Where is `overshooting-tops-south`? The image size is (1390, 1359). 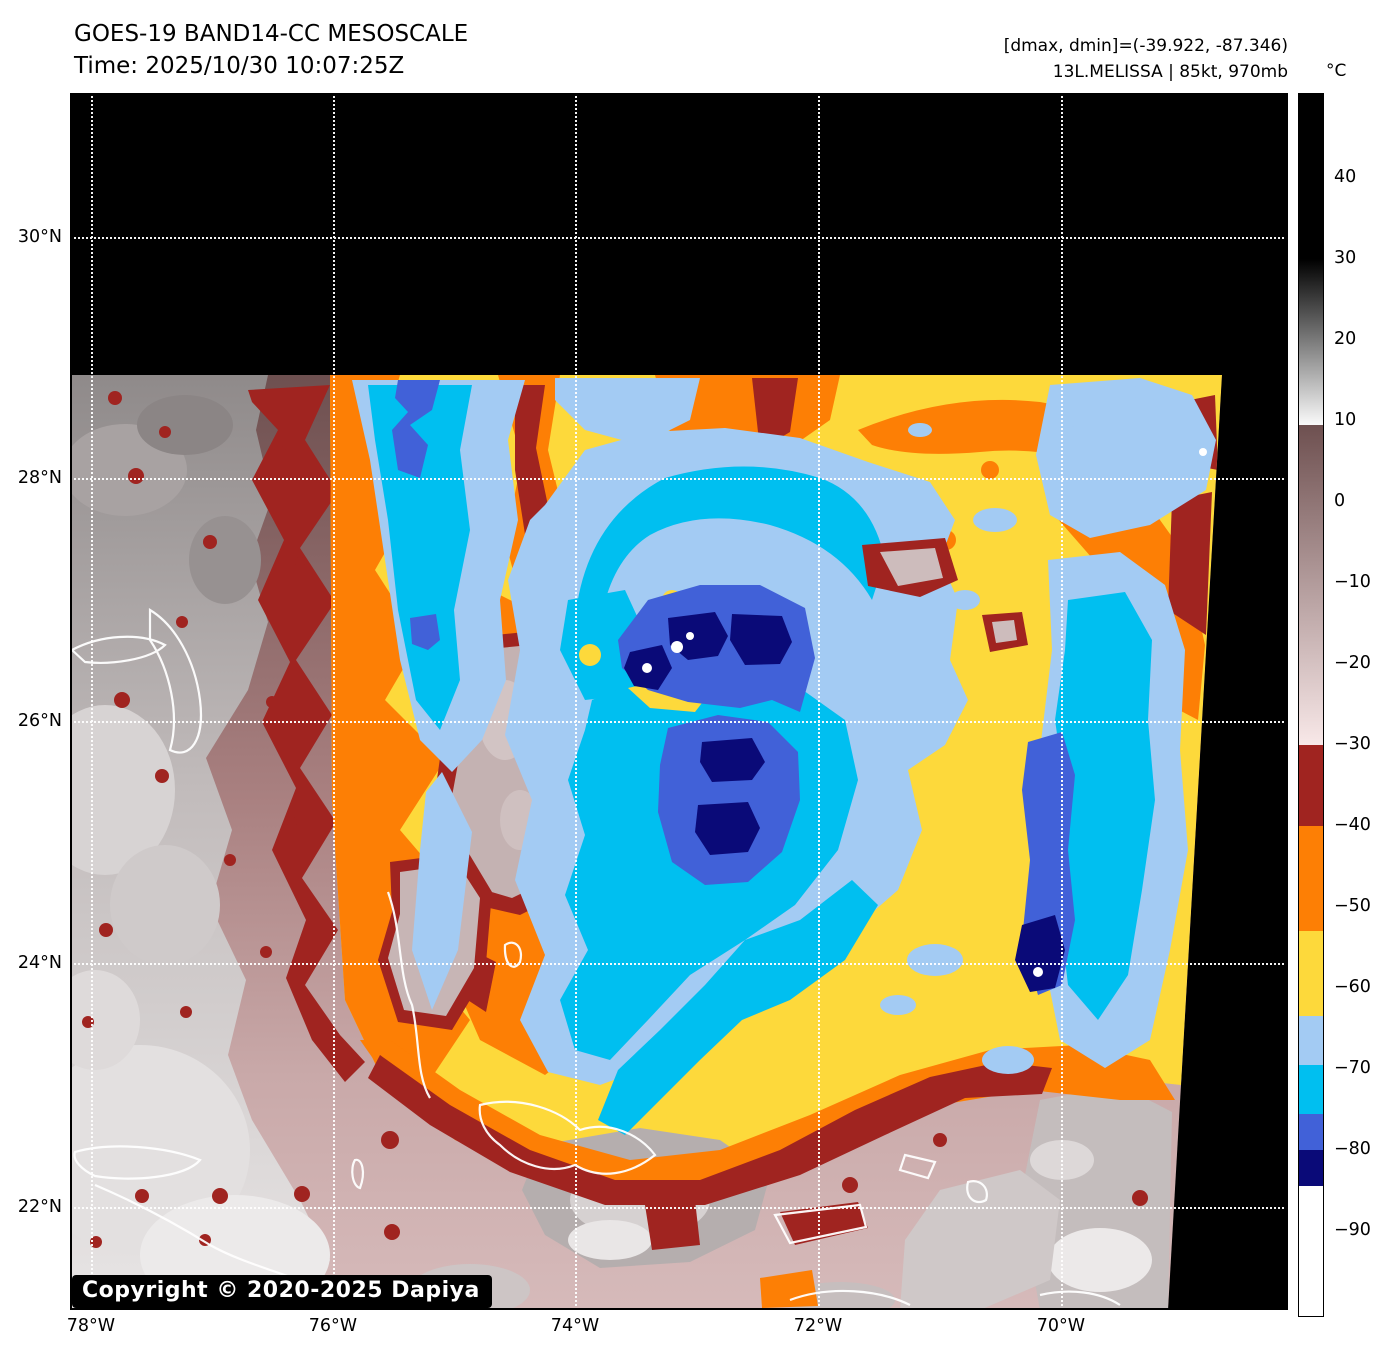 overshooting-tops-south is located at coordinates (729, 800).